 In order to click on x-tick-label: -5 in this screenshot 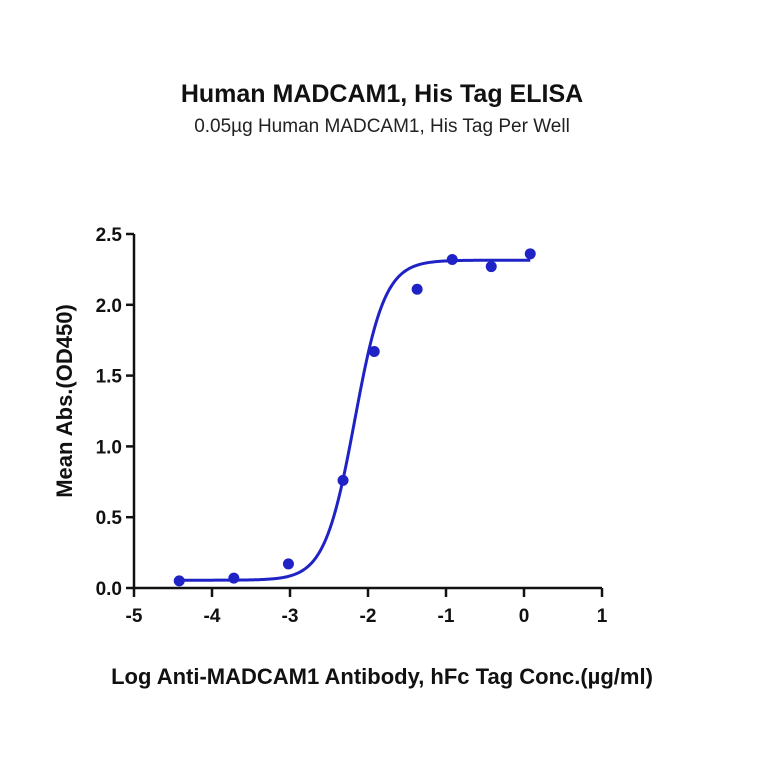, I will do `click(134, 616)`.